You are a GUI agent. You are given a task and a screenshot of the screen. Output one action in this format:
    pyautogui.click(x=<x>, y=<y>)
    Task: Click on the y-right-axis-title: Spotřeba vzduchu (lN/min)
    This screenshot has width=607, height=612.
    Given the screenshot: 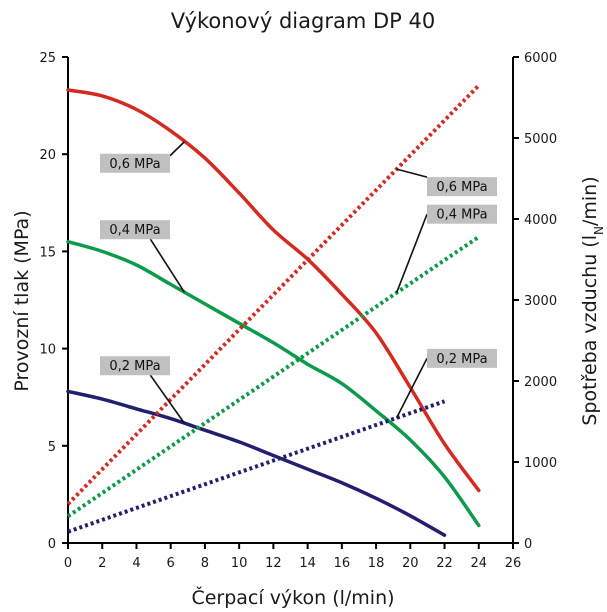 What is the action you would take?
    pyautogui.click(x=592, y=300)
    